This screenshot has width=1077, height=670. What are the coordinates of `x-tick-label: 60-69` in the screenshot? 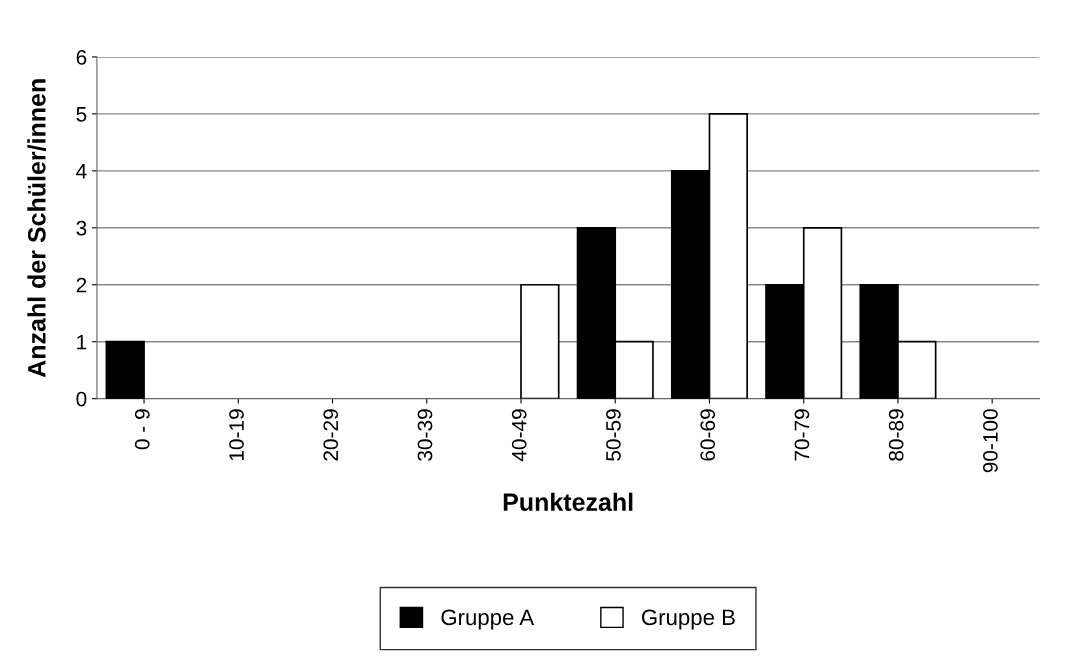 It's located at (708, 435).